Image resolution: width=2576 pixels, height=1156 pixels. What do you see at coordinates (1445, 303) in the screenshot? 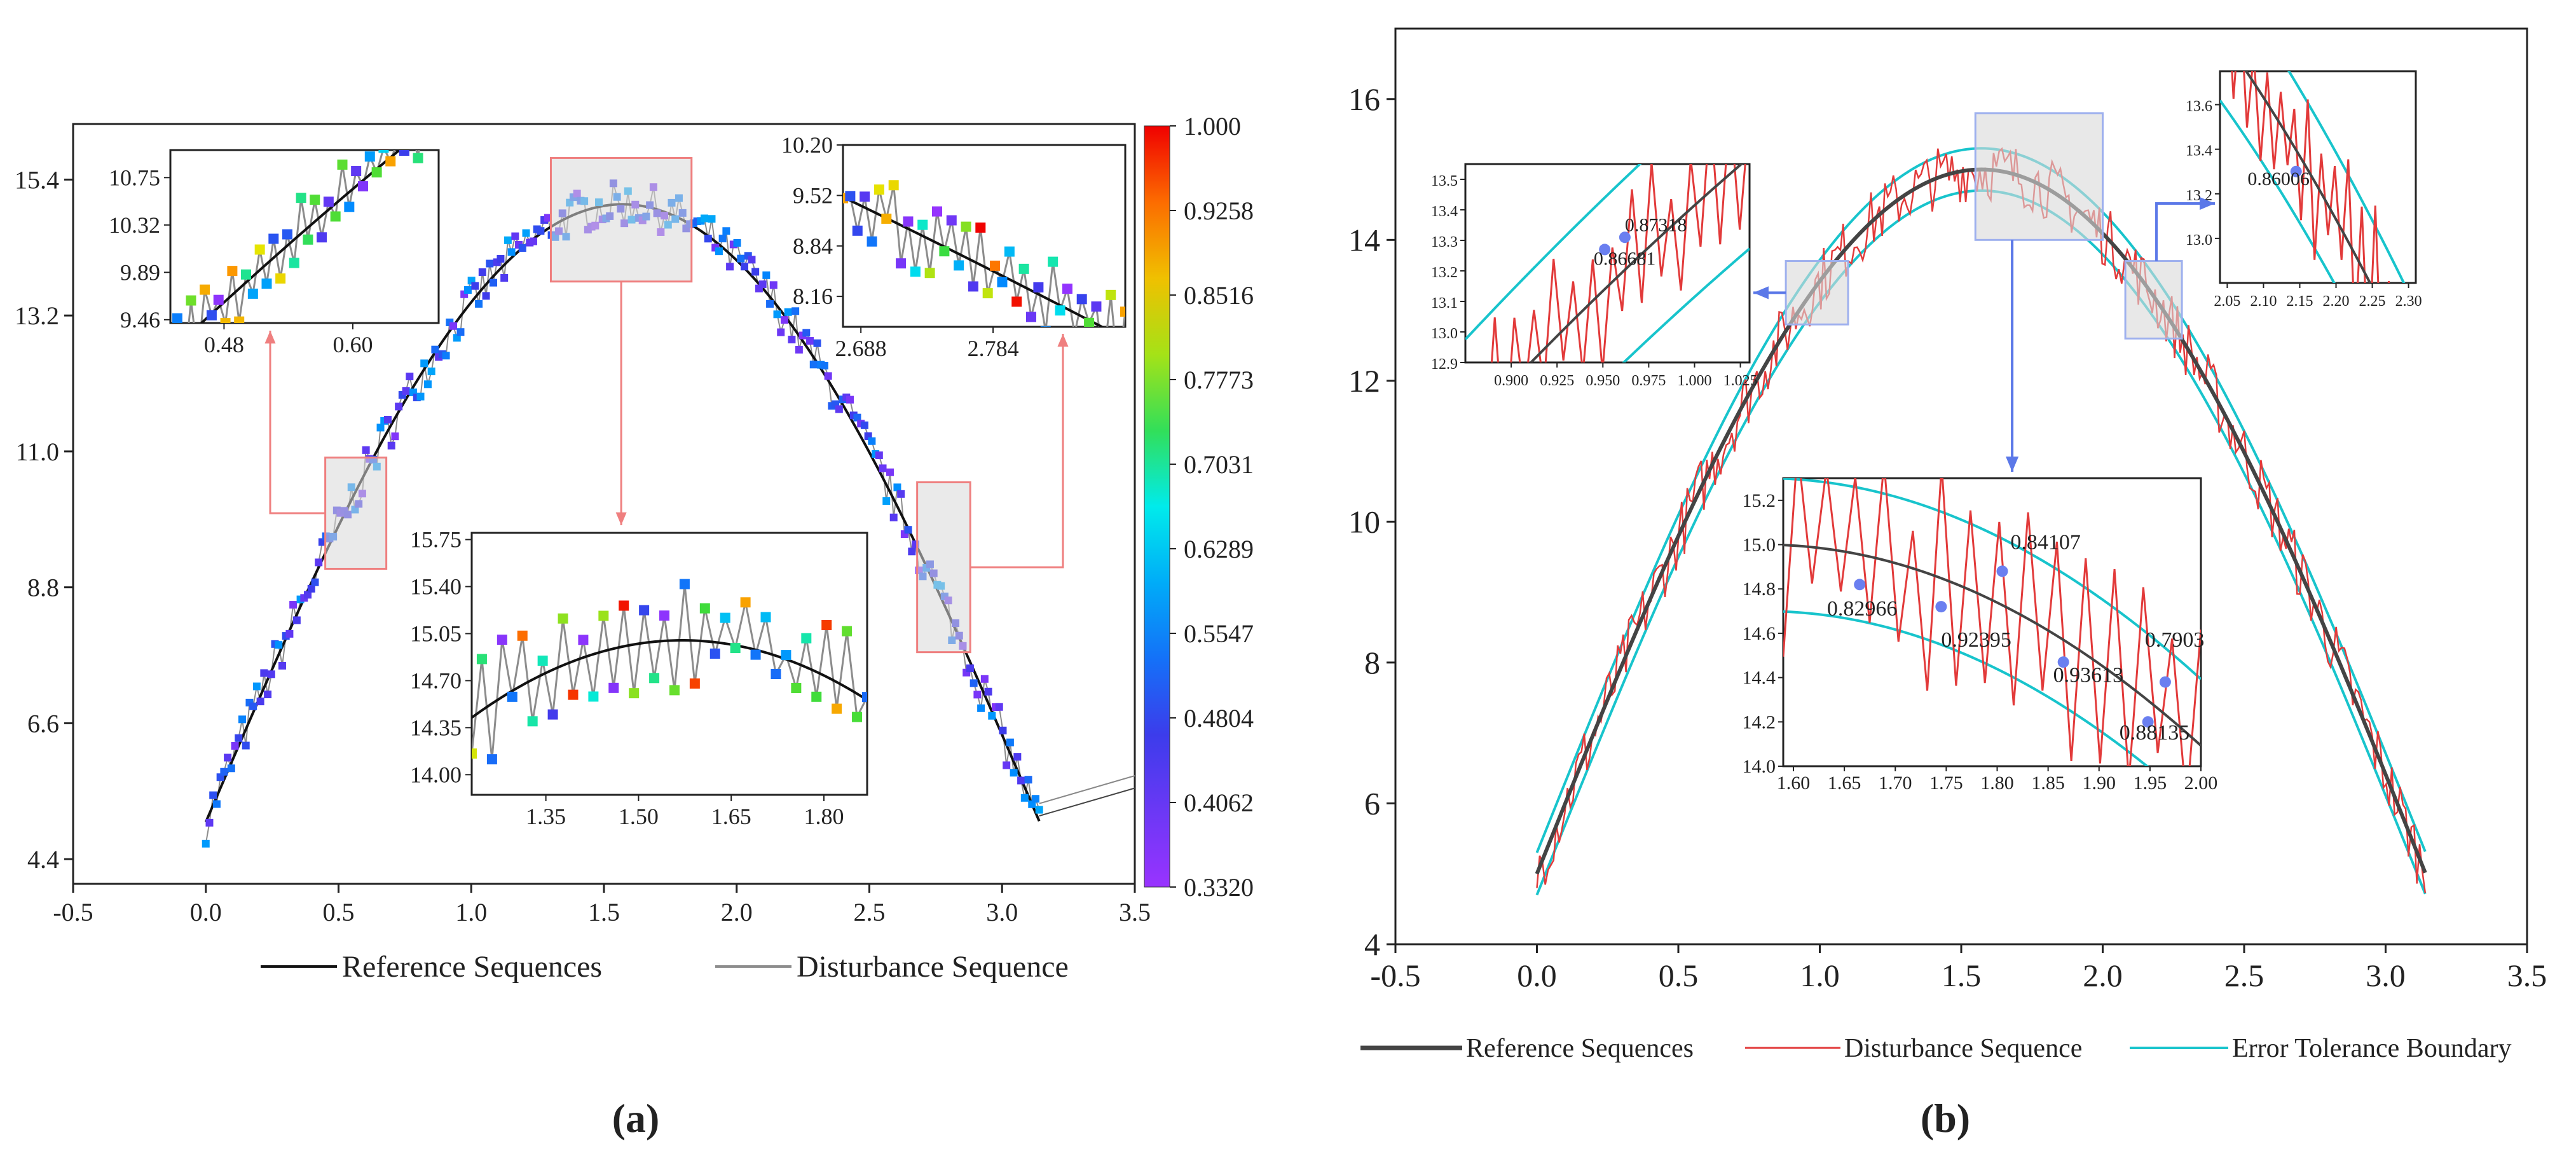
I see `panel-b-inset-y-tick-label: 13.1` at bounding box center [1445, 303].